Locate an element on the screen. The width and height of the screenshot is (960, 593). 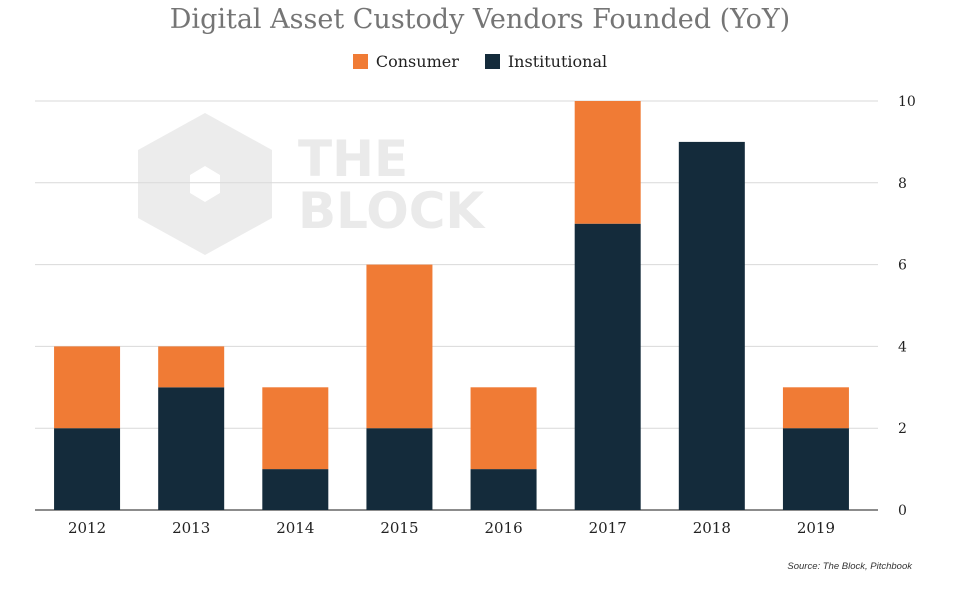
x-tick-label: 2018 is located at coordinates (712, 528).